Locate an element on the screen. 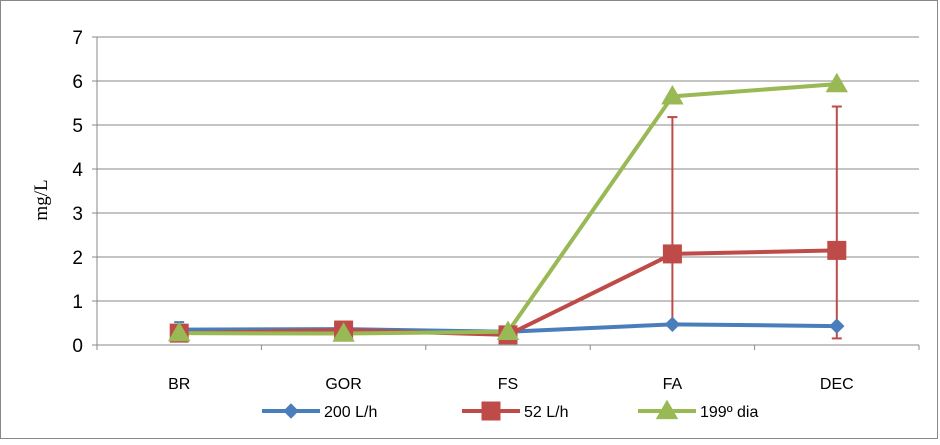 This screenshot has width=940, height=445. legend-entry-0: 200 L/h is located at coordinates (319, 412).